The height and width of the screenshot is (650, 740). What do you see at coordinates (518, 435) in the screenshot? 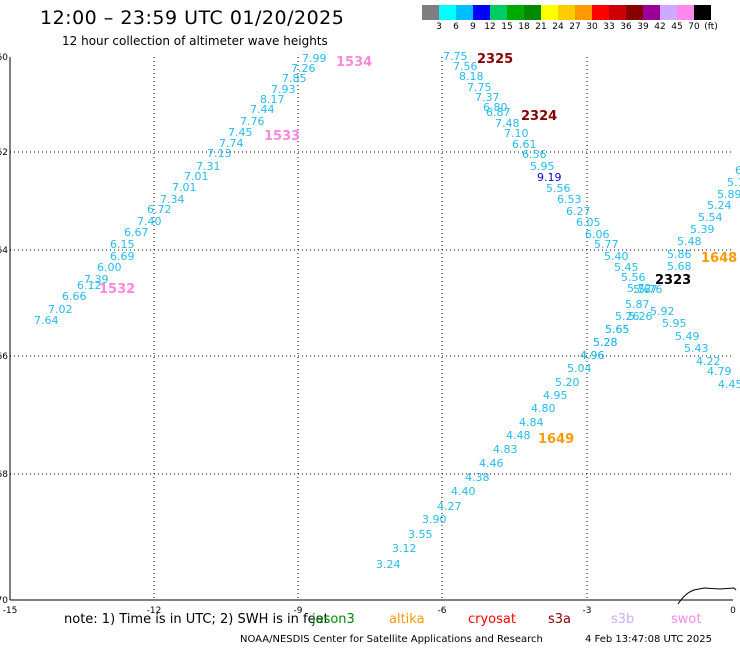
I see `swh-value: 4.48` at bounding box center [518, 435].